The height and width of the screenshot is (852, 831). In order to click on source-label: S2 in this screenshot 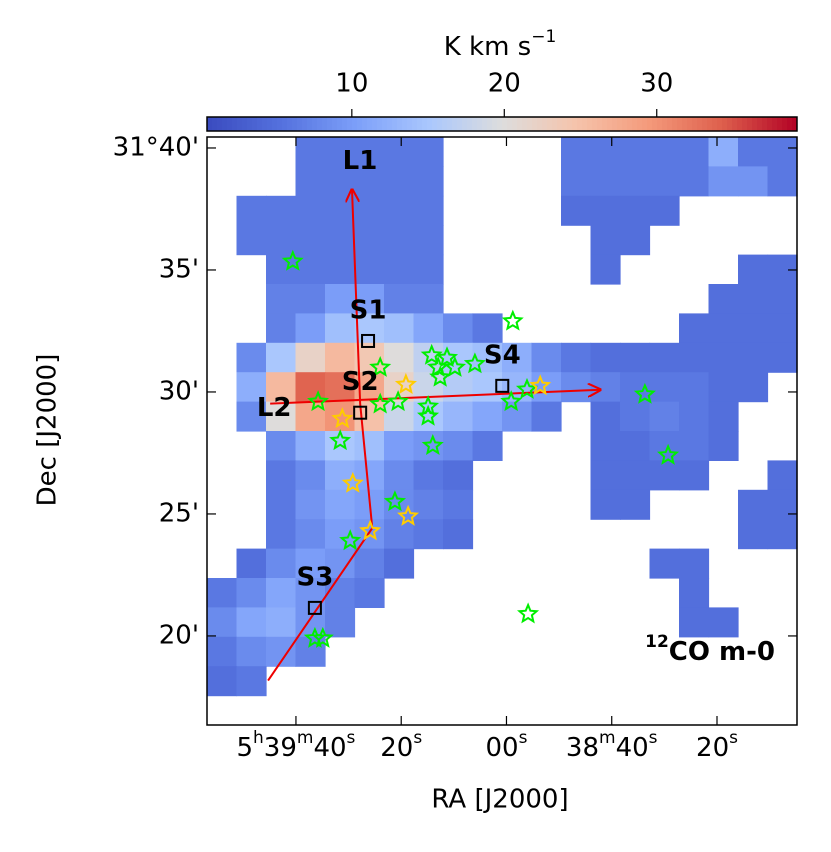, I will do `click(360, 382)`.